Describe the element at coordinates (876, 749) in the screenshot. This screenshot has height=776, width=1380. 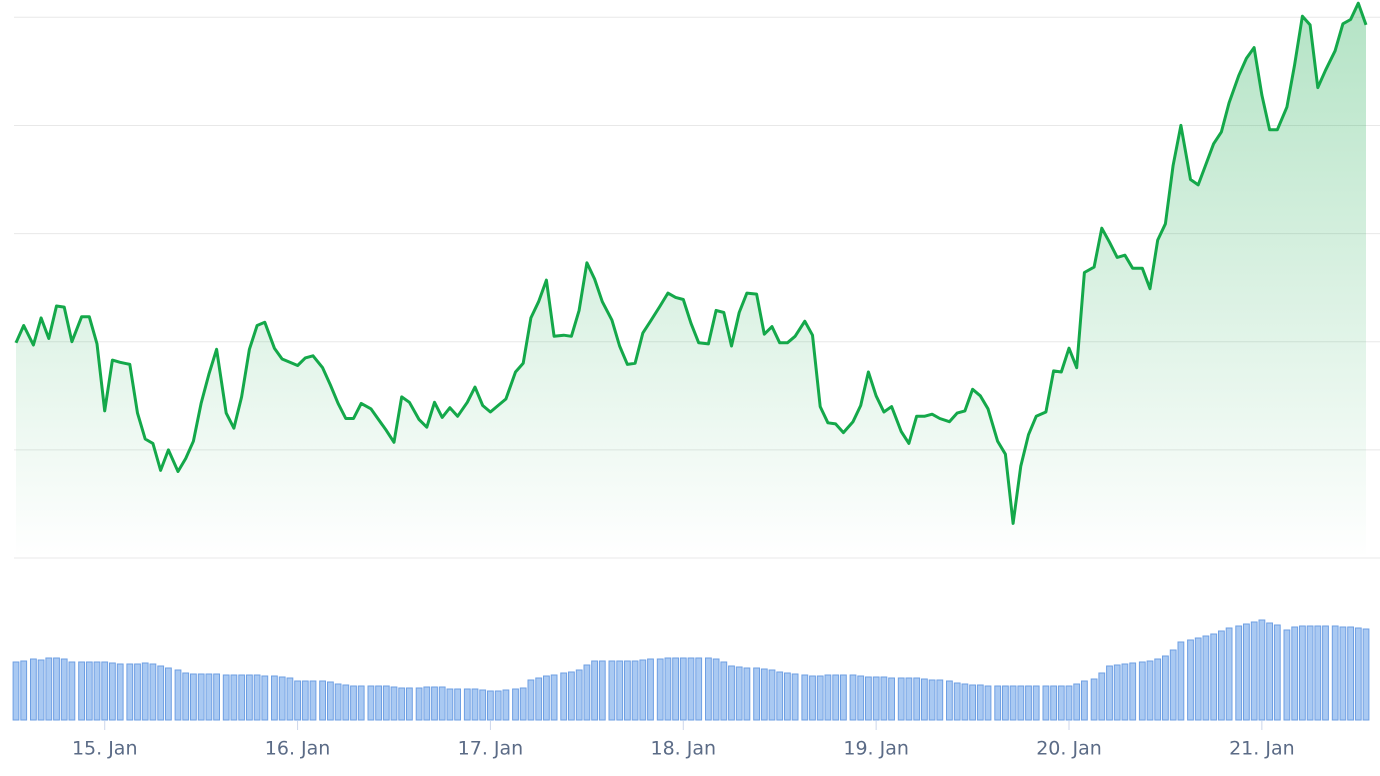
I see `x-tick-label: 19. Jan` at that location.